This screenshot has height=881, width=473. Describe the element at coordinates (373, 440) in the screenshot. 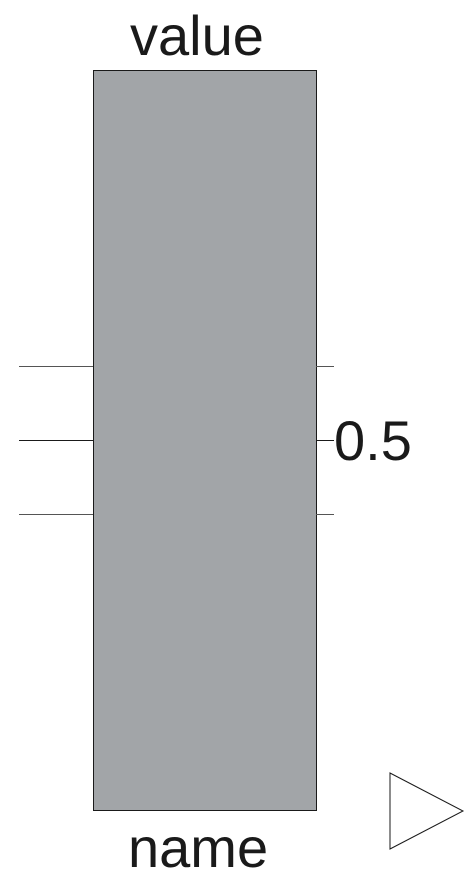

I see `value-readout: 0.5` at that location.